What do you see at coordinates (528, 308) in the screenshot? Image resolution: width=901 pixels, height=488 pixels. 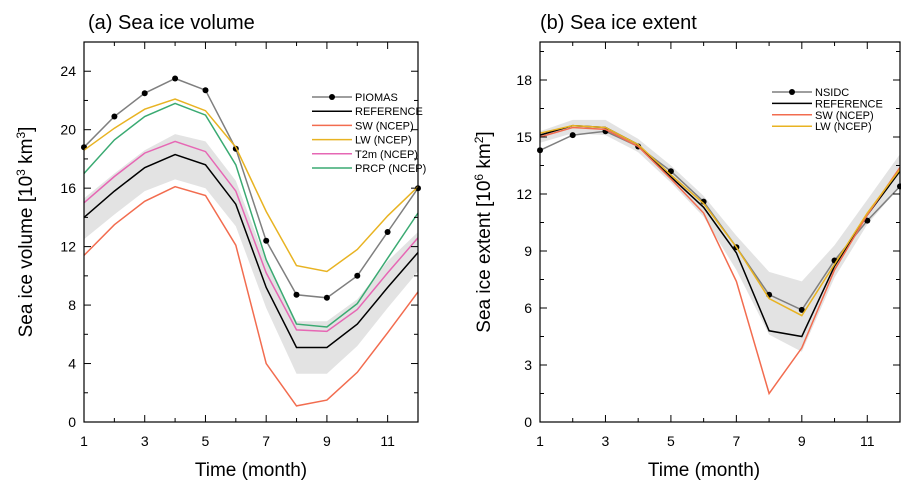 I see `panel-b-ytick-label-6: 6` at bounding box center [528, 308].